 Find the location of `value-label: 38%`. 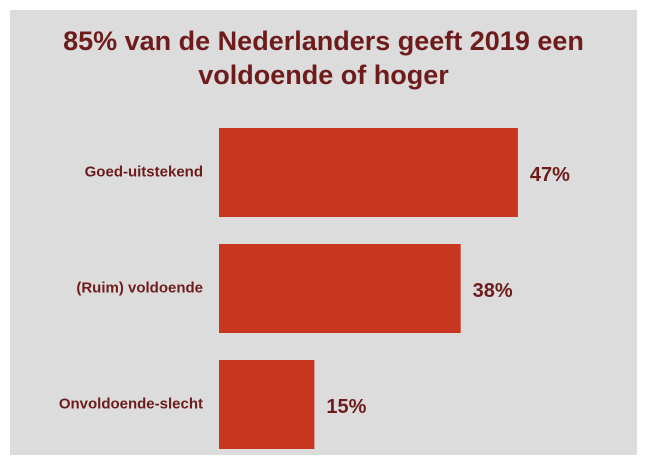

value-label: 38% is located at coordinates (493, 291).